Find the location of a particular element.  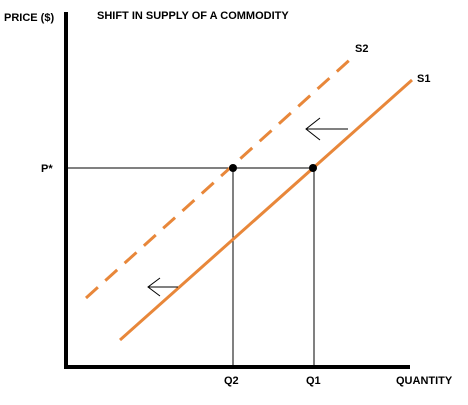

x-axis-label: QUANTITY is located at coordinates (424, 381).